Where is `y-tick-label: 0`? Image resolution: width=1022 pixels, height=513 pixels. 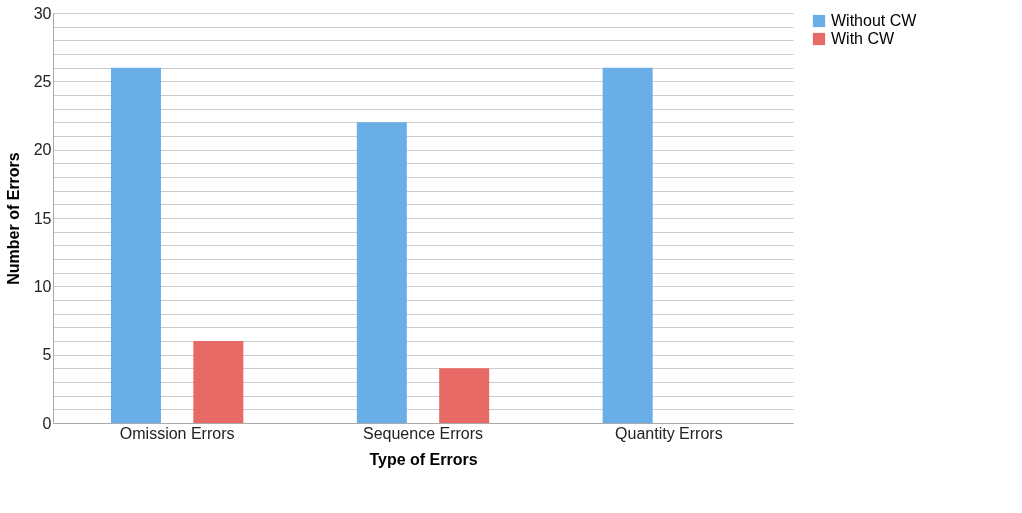 y-tick-label: 0 is located at coordinates (47, 423).